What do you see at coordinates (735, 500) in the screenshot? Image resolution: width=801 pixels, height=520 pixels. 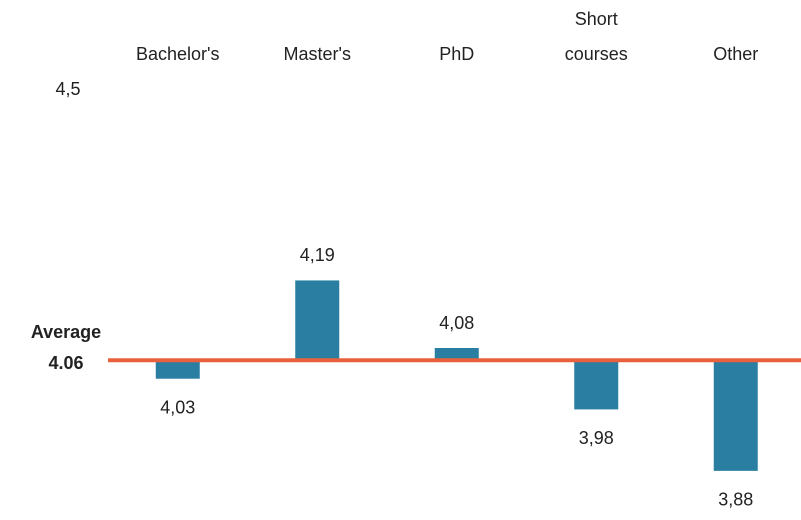 I see `value-label: 3,88` at bounding box center [735, 500].